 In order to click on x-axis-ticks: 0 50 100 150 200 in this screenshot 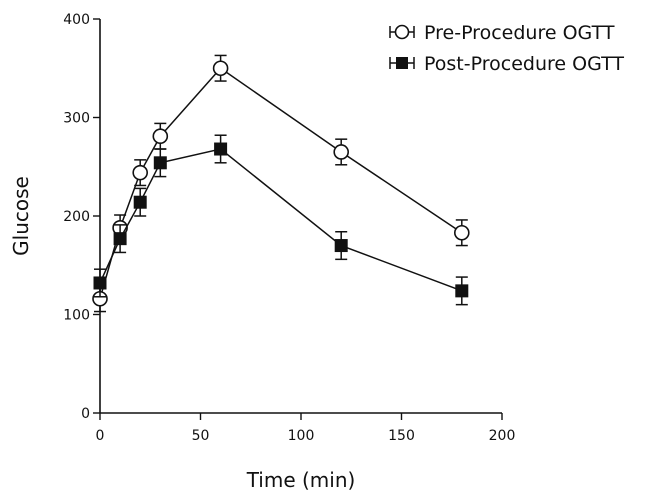, I will do `click(306, 428)`.